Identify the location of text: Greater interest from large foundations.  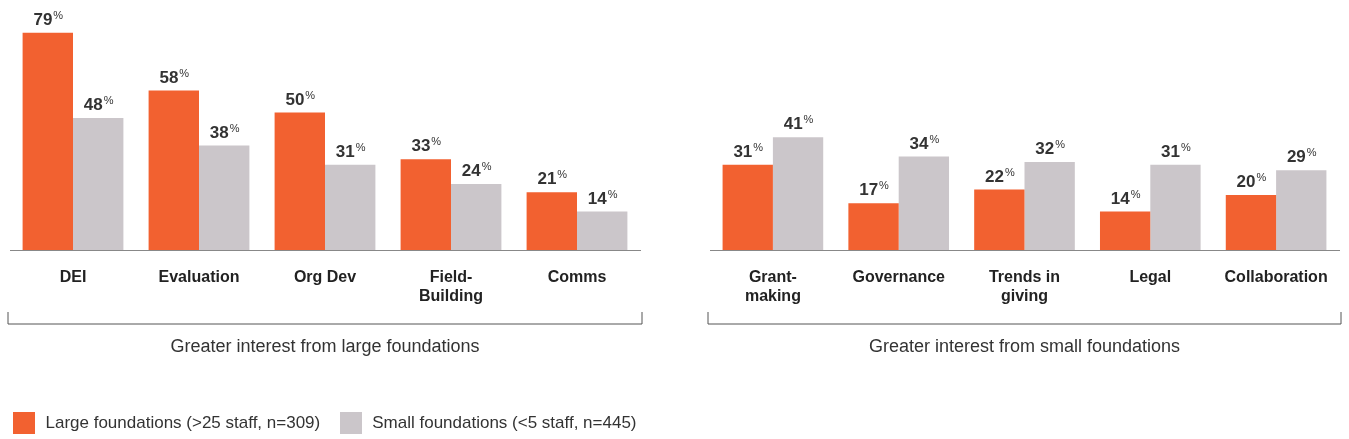
(325, 346).